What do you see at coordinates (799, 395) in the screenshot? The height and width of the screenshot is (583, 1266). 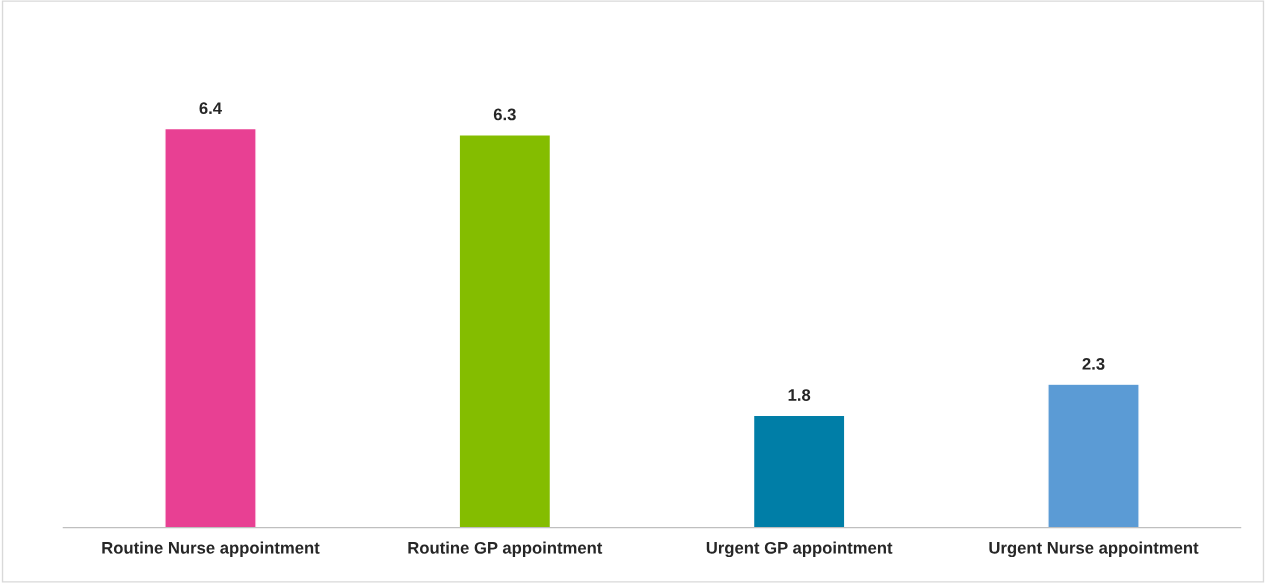 I see `data-label: 1.8` at bounding box center [799, 395].